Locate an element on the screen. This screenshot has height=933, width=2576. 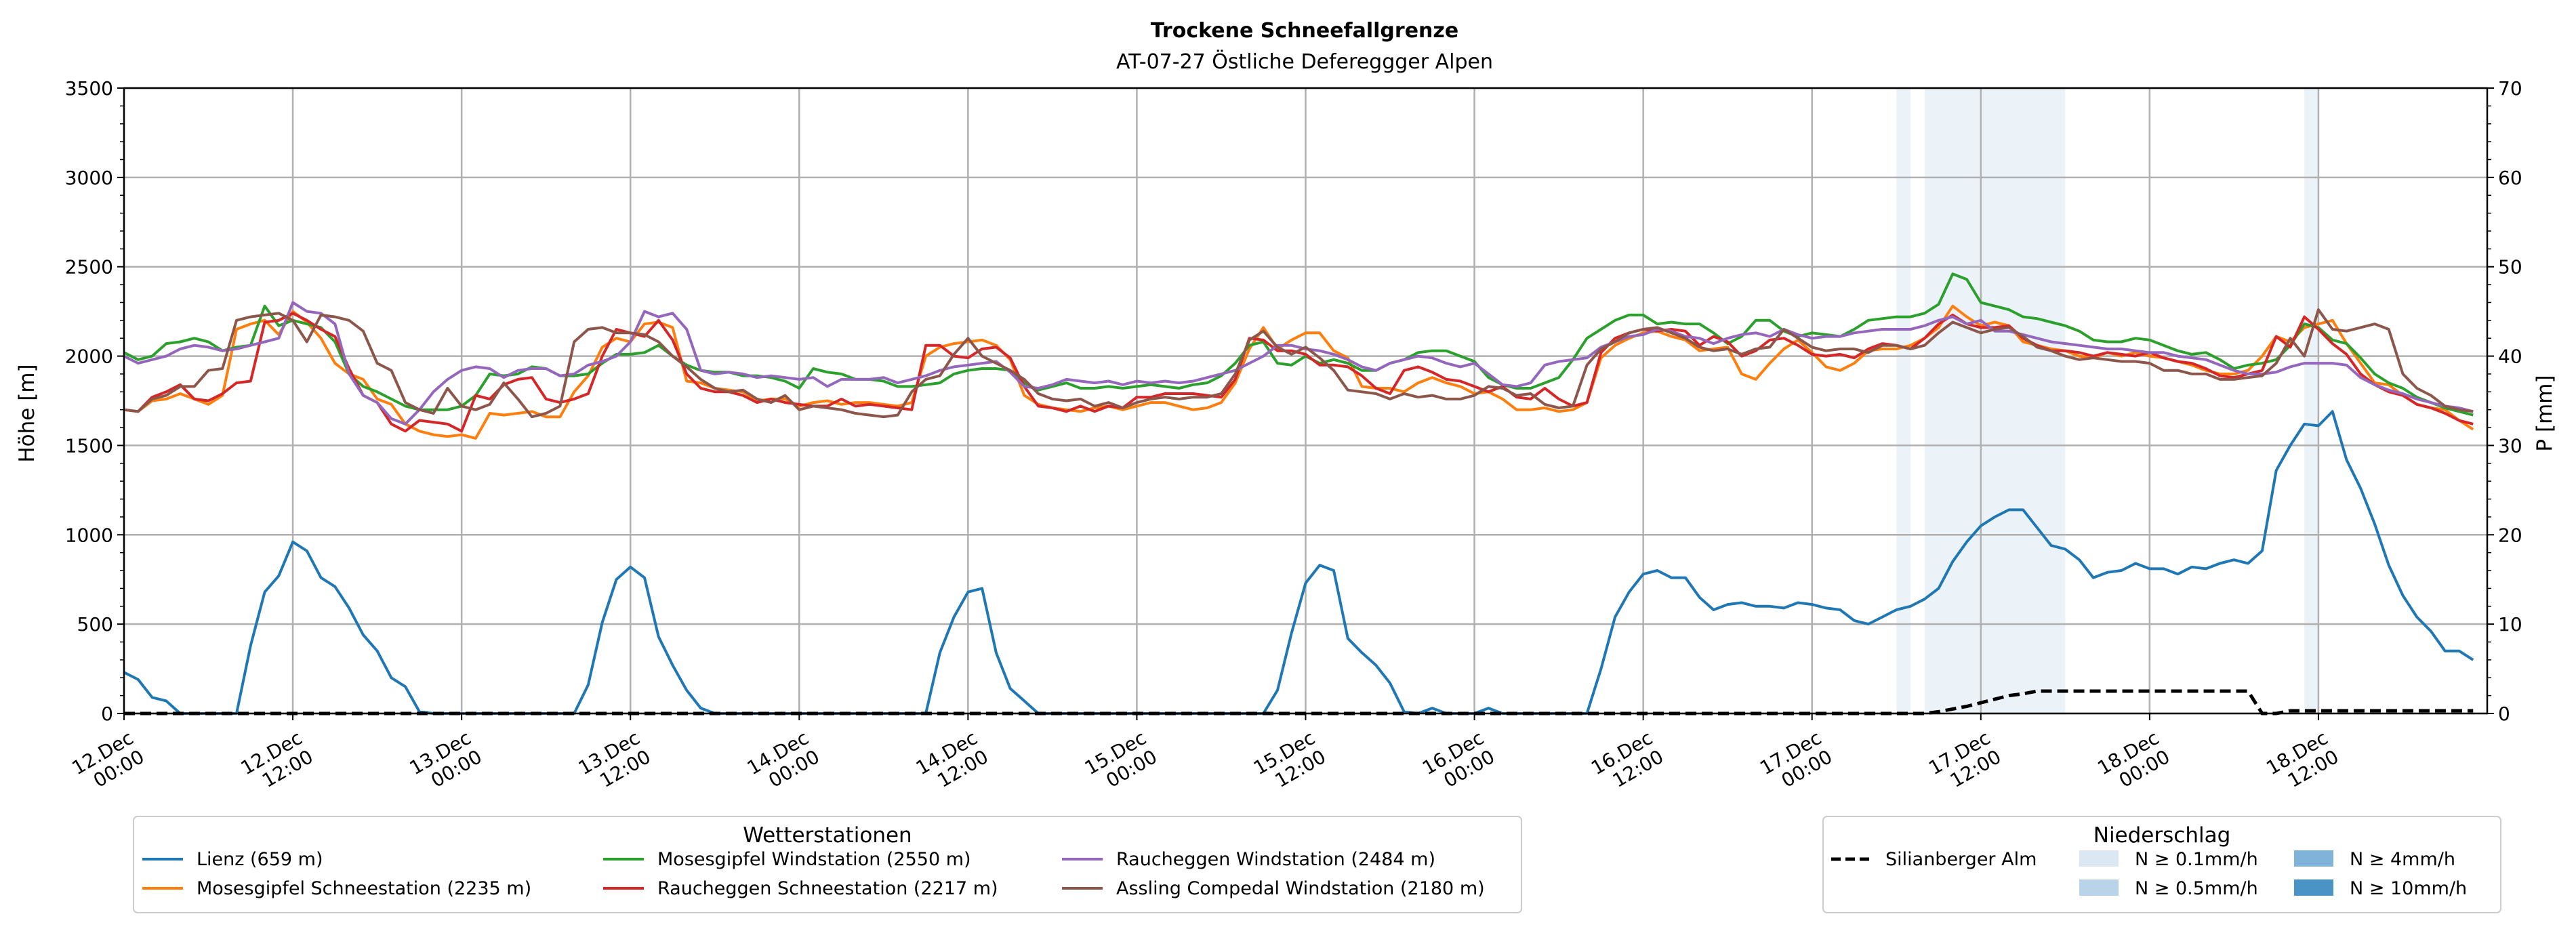
legend-stations-label-1: Mosesgipfel Schneestation (2235 m) is located at coordinates (364, 888).